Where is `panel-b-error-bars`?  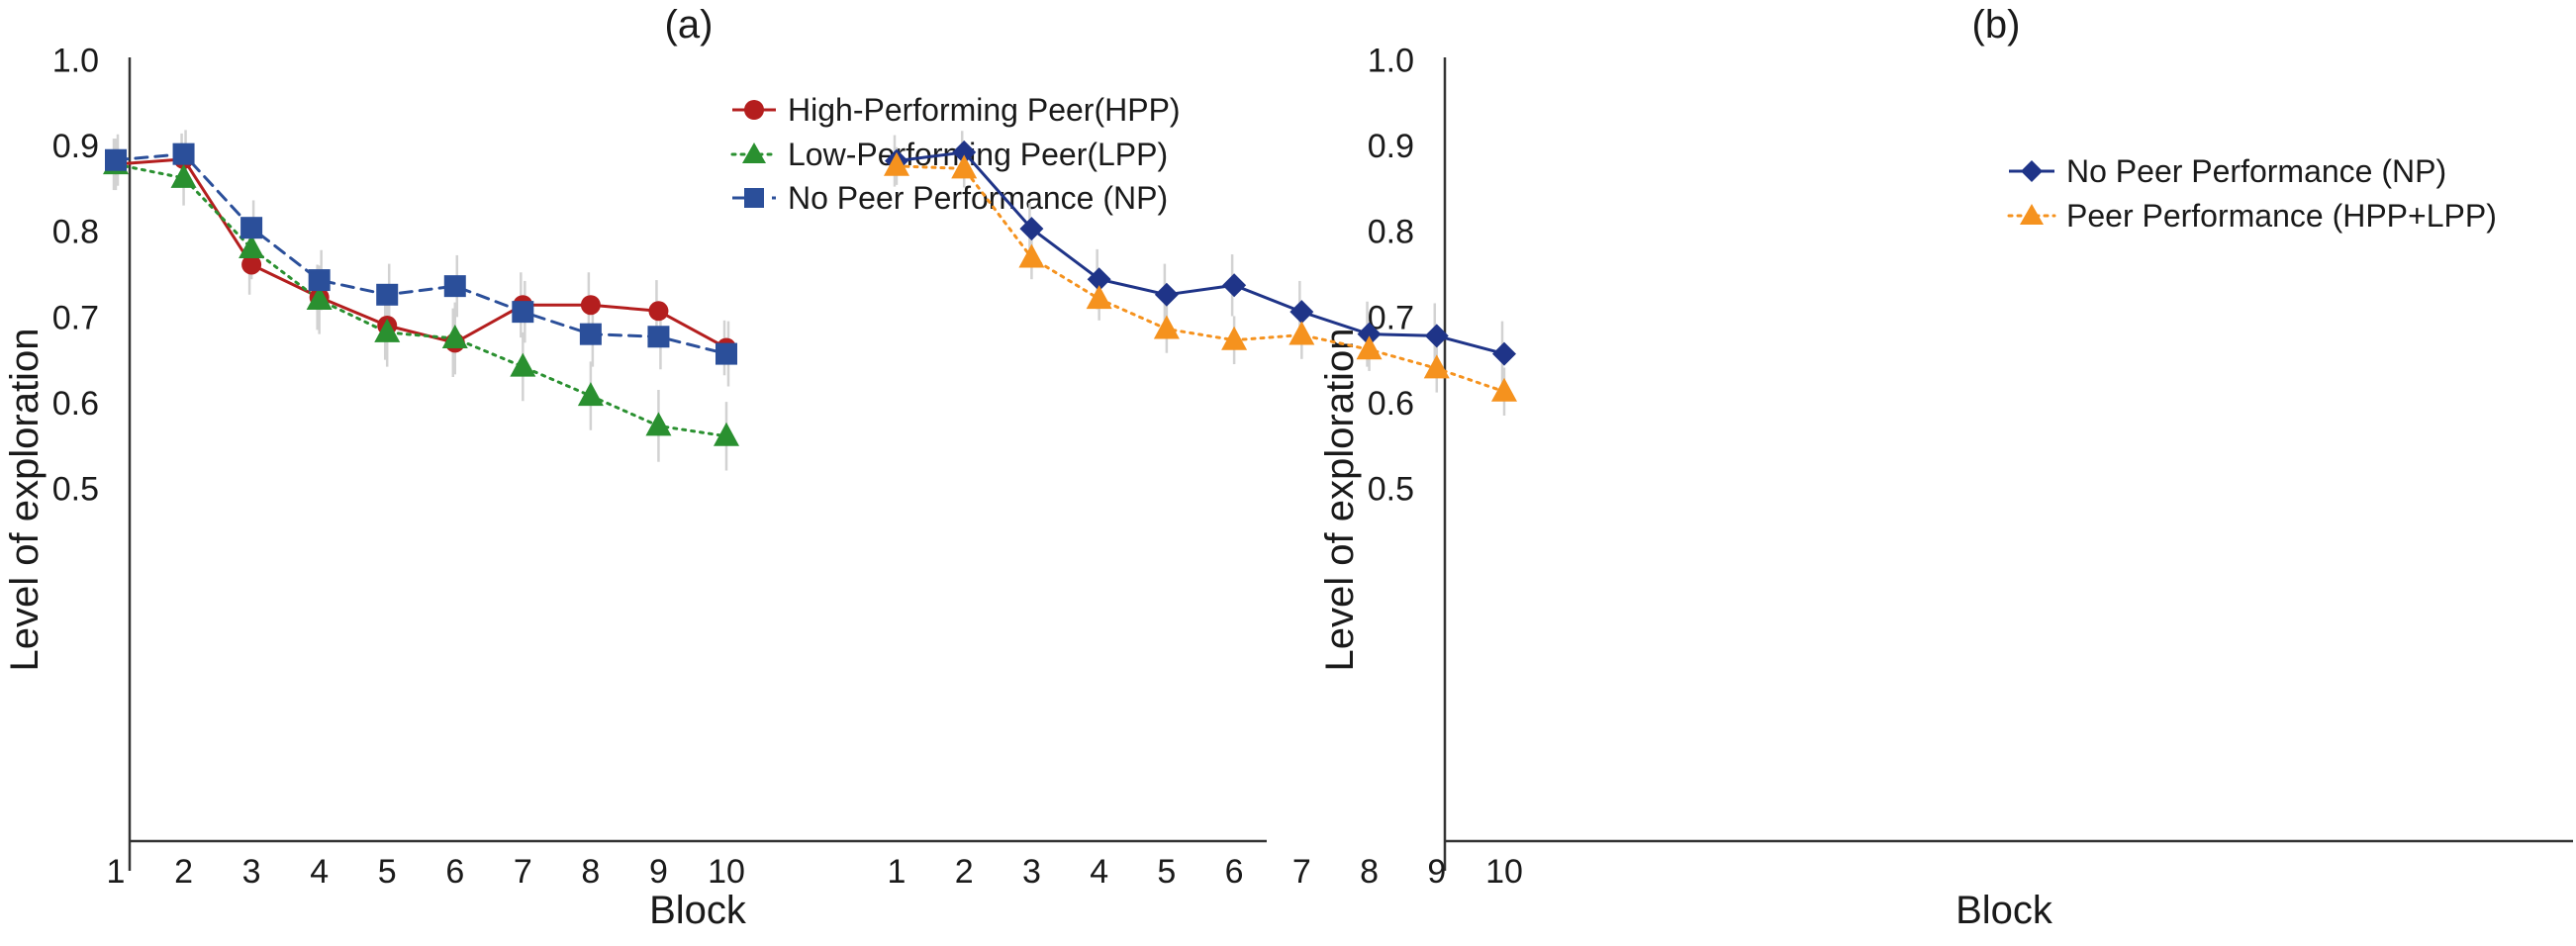 panel-b-error-bars is located at coordinates (1199, 273).